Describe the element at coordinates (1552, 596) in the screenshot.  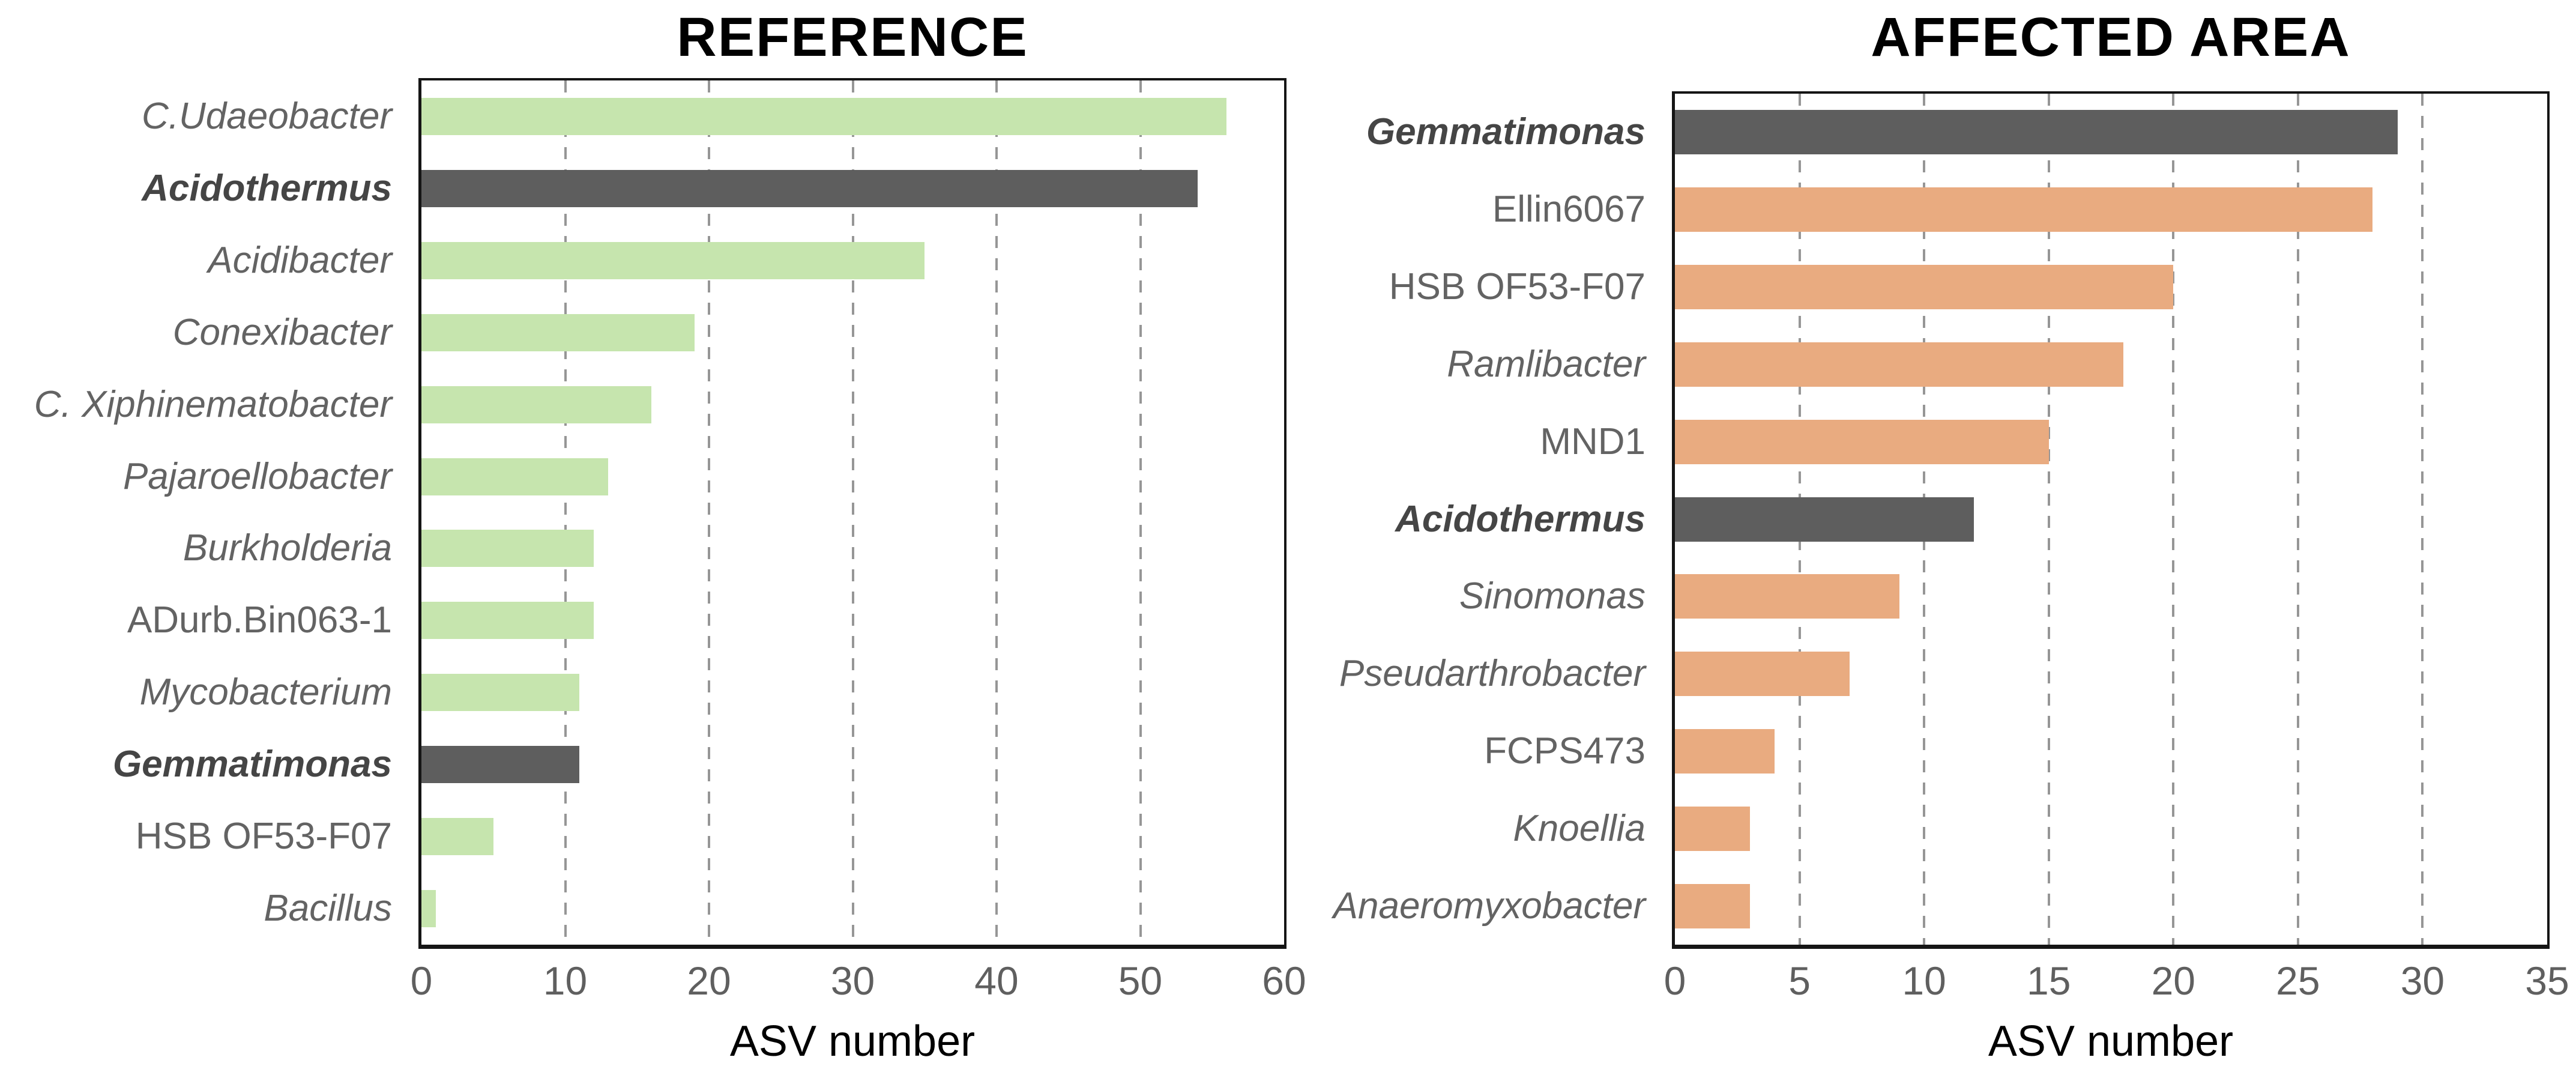
I see `y-axis-label: Sinomonas` at that location.